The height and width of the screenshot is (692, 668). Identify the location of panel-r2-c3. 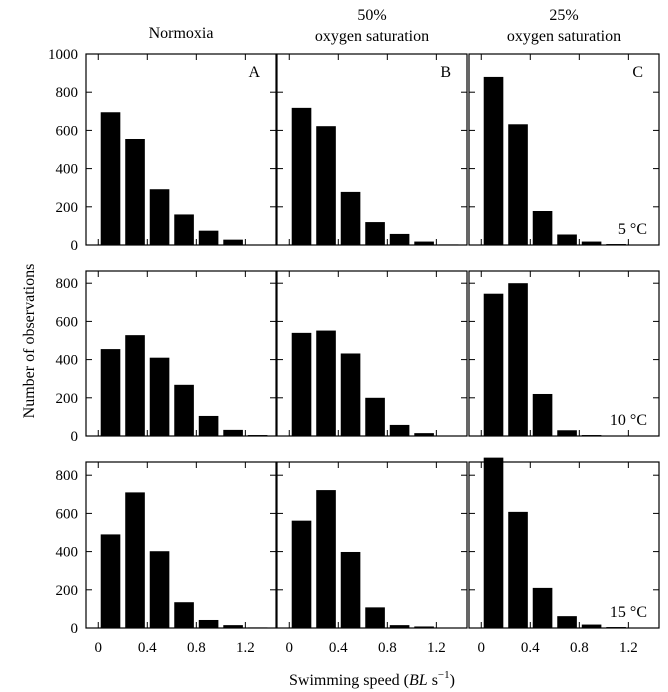
(564, 353).